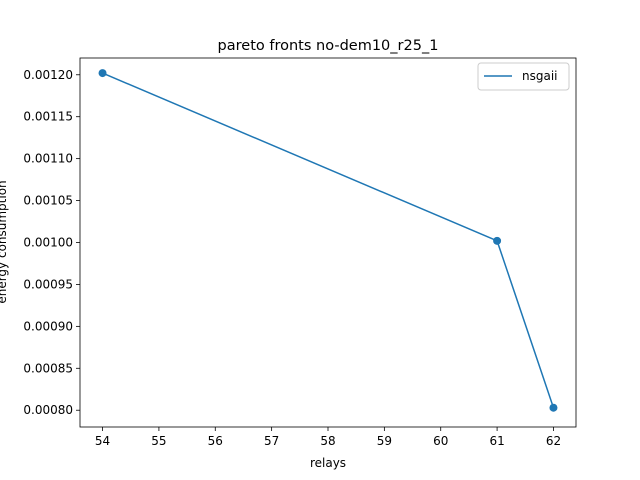  Describe the element at coordinates (440, 441) in the screenshot. I see `x-tick-label: 60` at that location.